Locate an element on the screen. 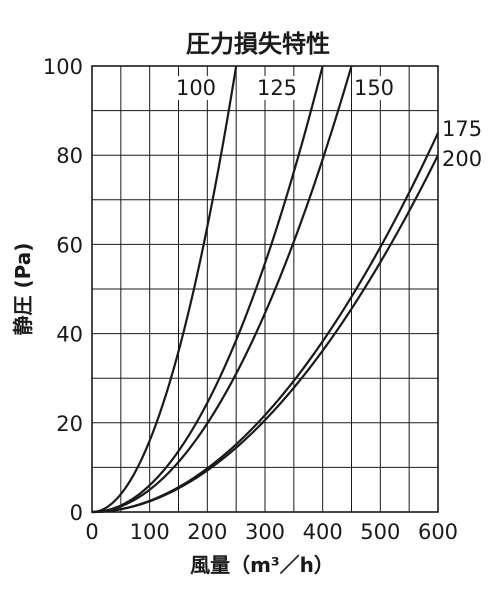 This screenshot has width=500, height=590. series-label-100: 100 is located at coordinates (196, 88).